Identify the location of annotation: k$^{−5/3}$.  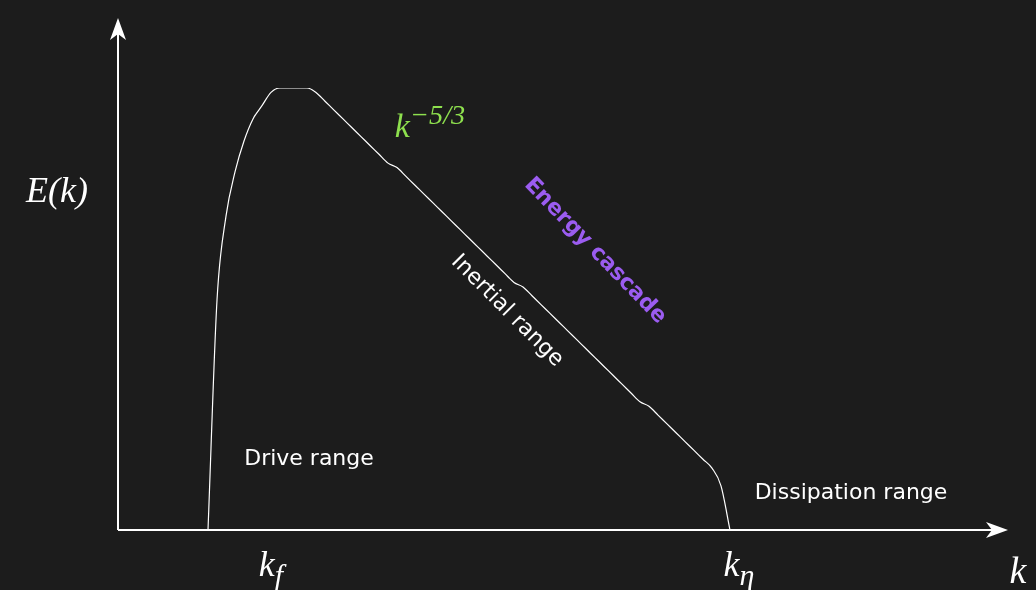
(430, 121).